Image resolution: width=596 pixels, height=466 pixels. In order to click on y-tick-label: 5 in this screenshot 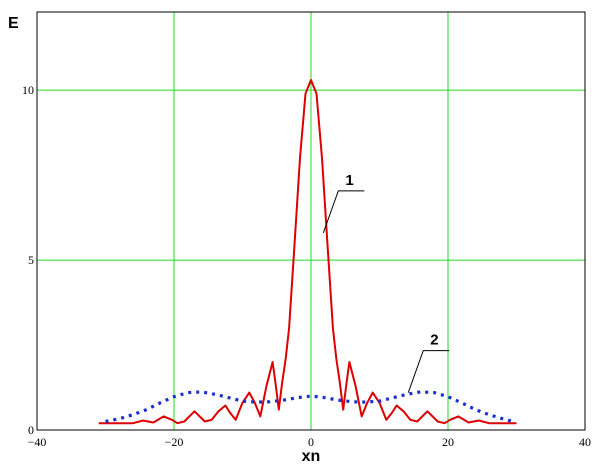, I will do `click(31, 260)`.